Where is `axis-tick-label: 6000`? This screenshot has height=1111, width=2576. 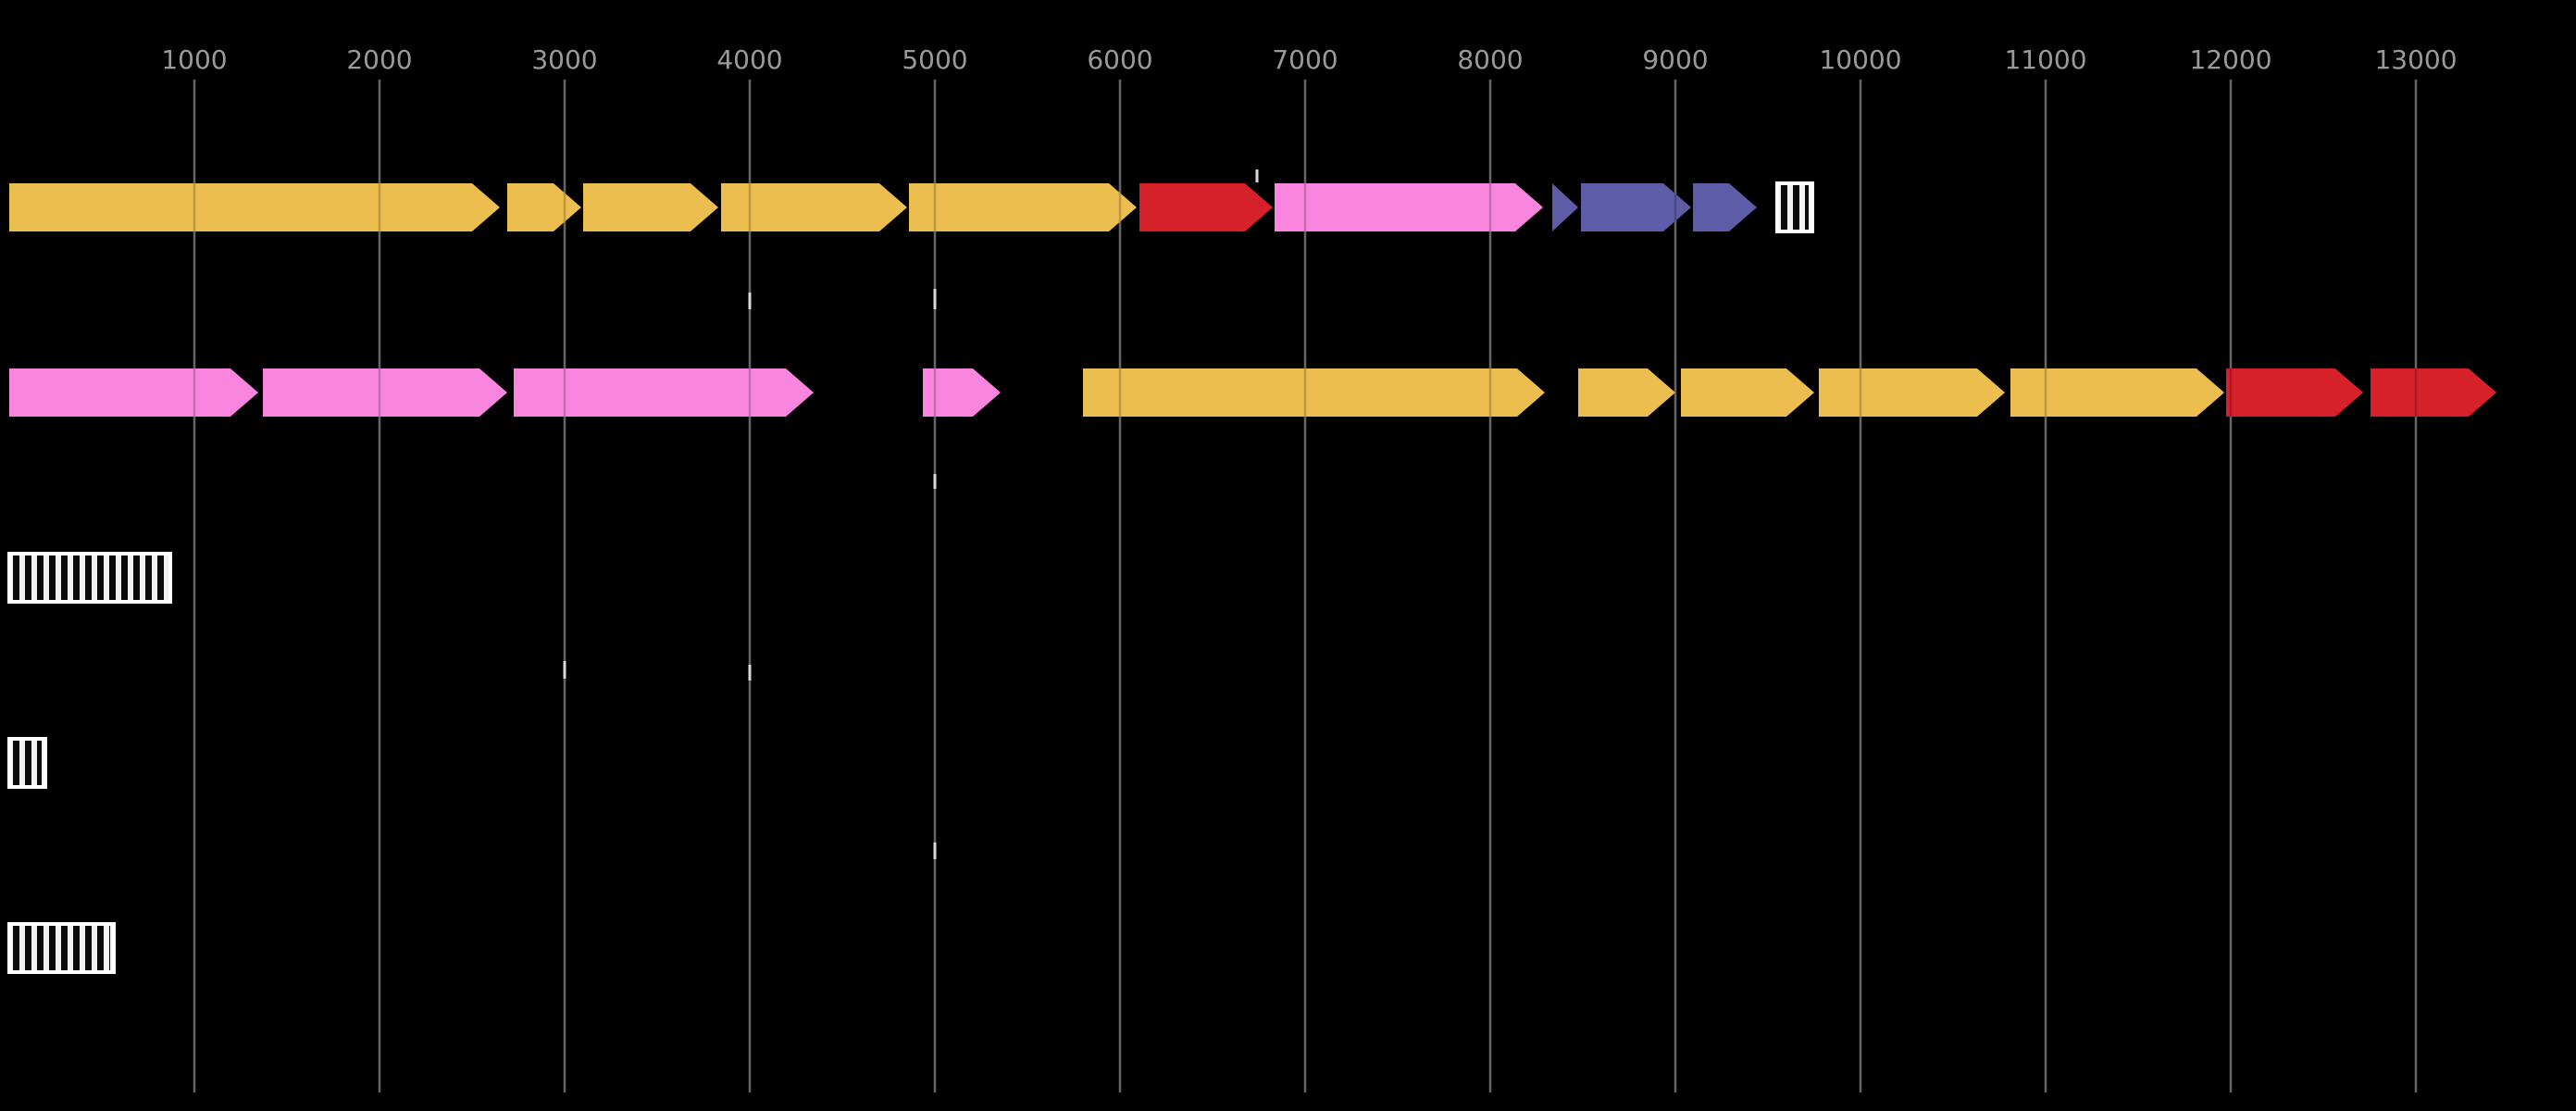 axis-tick-label: 6000 is located at coordinates (1119, 59).